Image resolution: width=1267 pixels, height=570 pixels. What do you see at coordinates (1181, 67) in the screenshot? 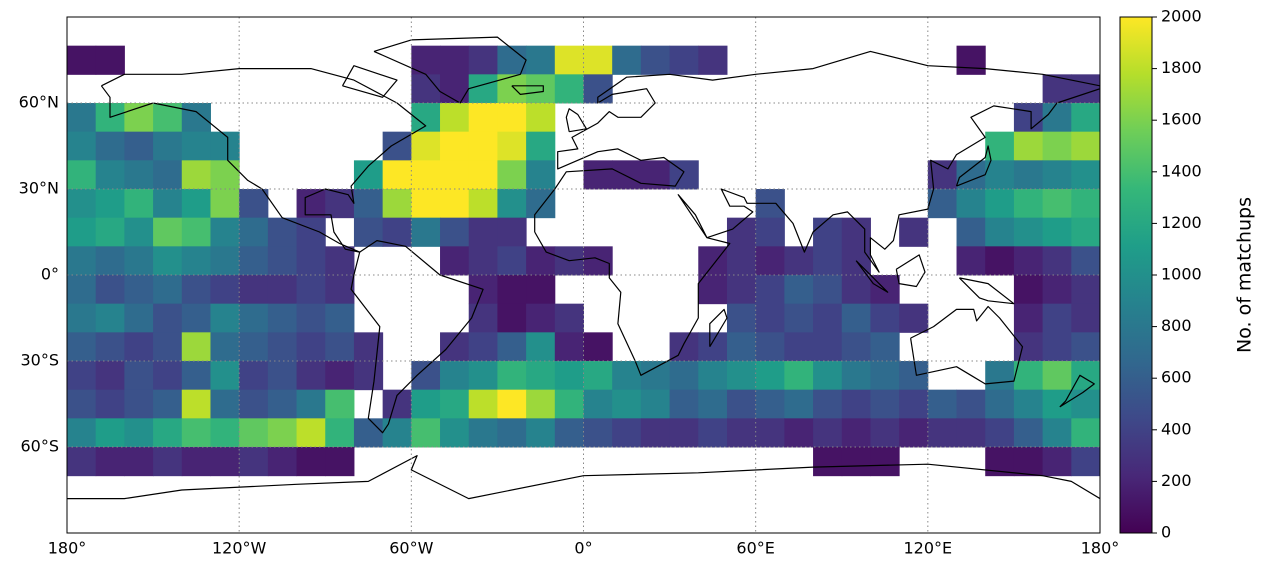
I see `colorbar-tick-label: 1800` at bounding box center [1181, 67].